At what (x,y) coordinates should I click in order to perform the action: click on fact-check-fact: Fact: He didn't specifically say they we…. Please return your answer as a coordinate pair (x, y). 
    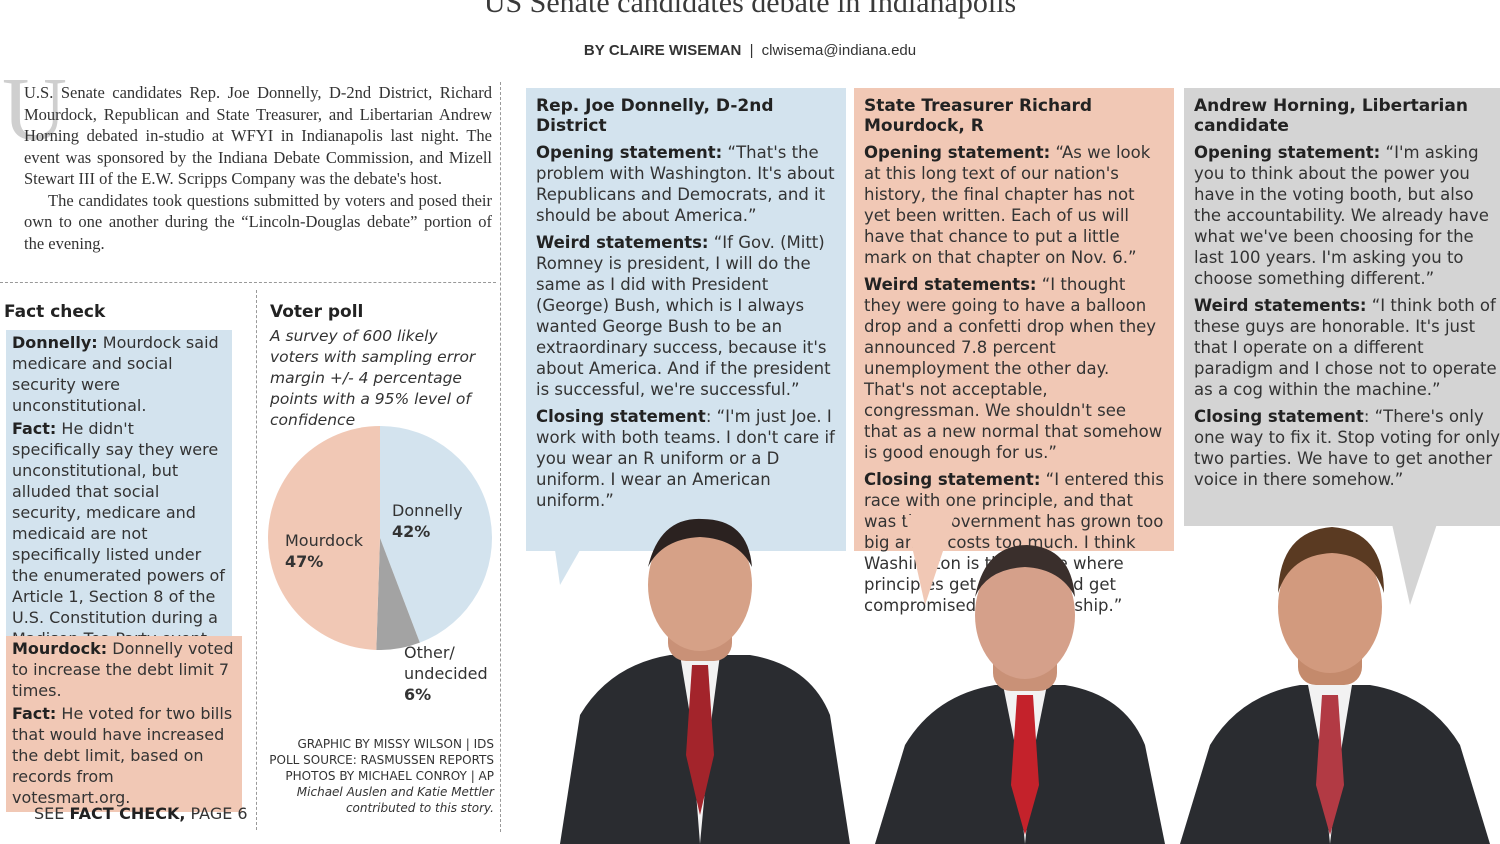
    Looking at the image, I should click on (119, 544).